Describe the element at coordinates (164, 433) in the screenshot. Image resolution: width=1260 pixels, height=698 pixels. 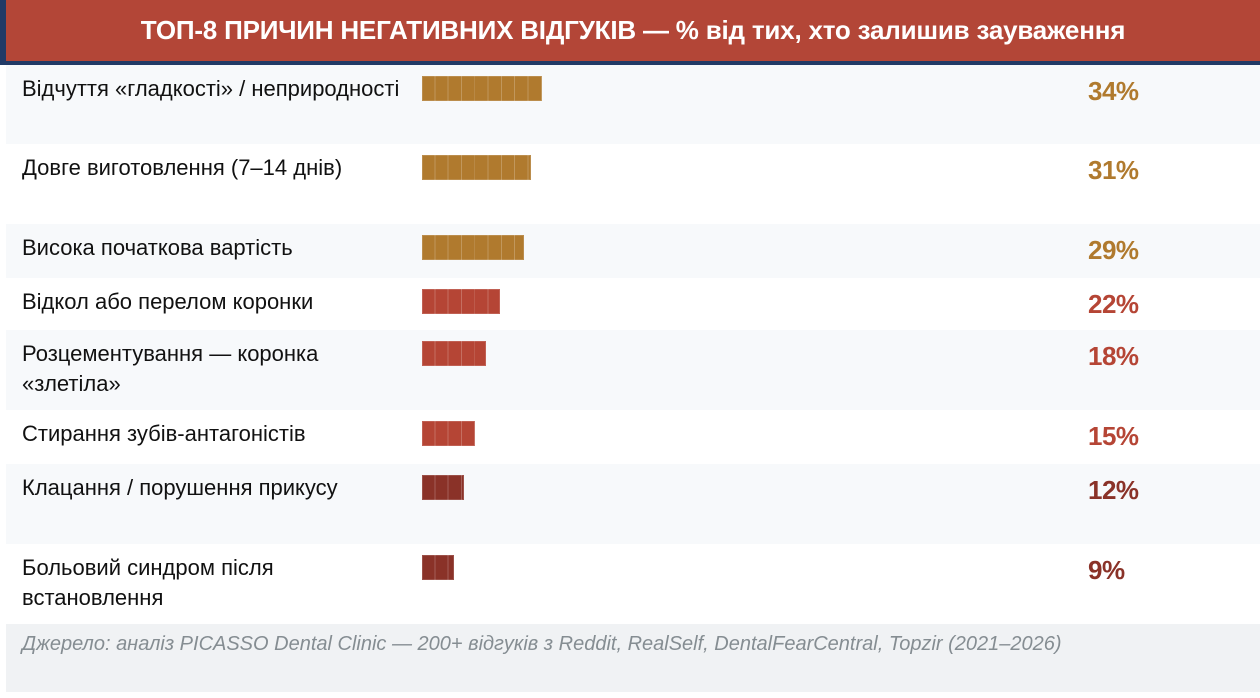
I see `reason-label: Стирання зубів-антагоністів` at that location.